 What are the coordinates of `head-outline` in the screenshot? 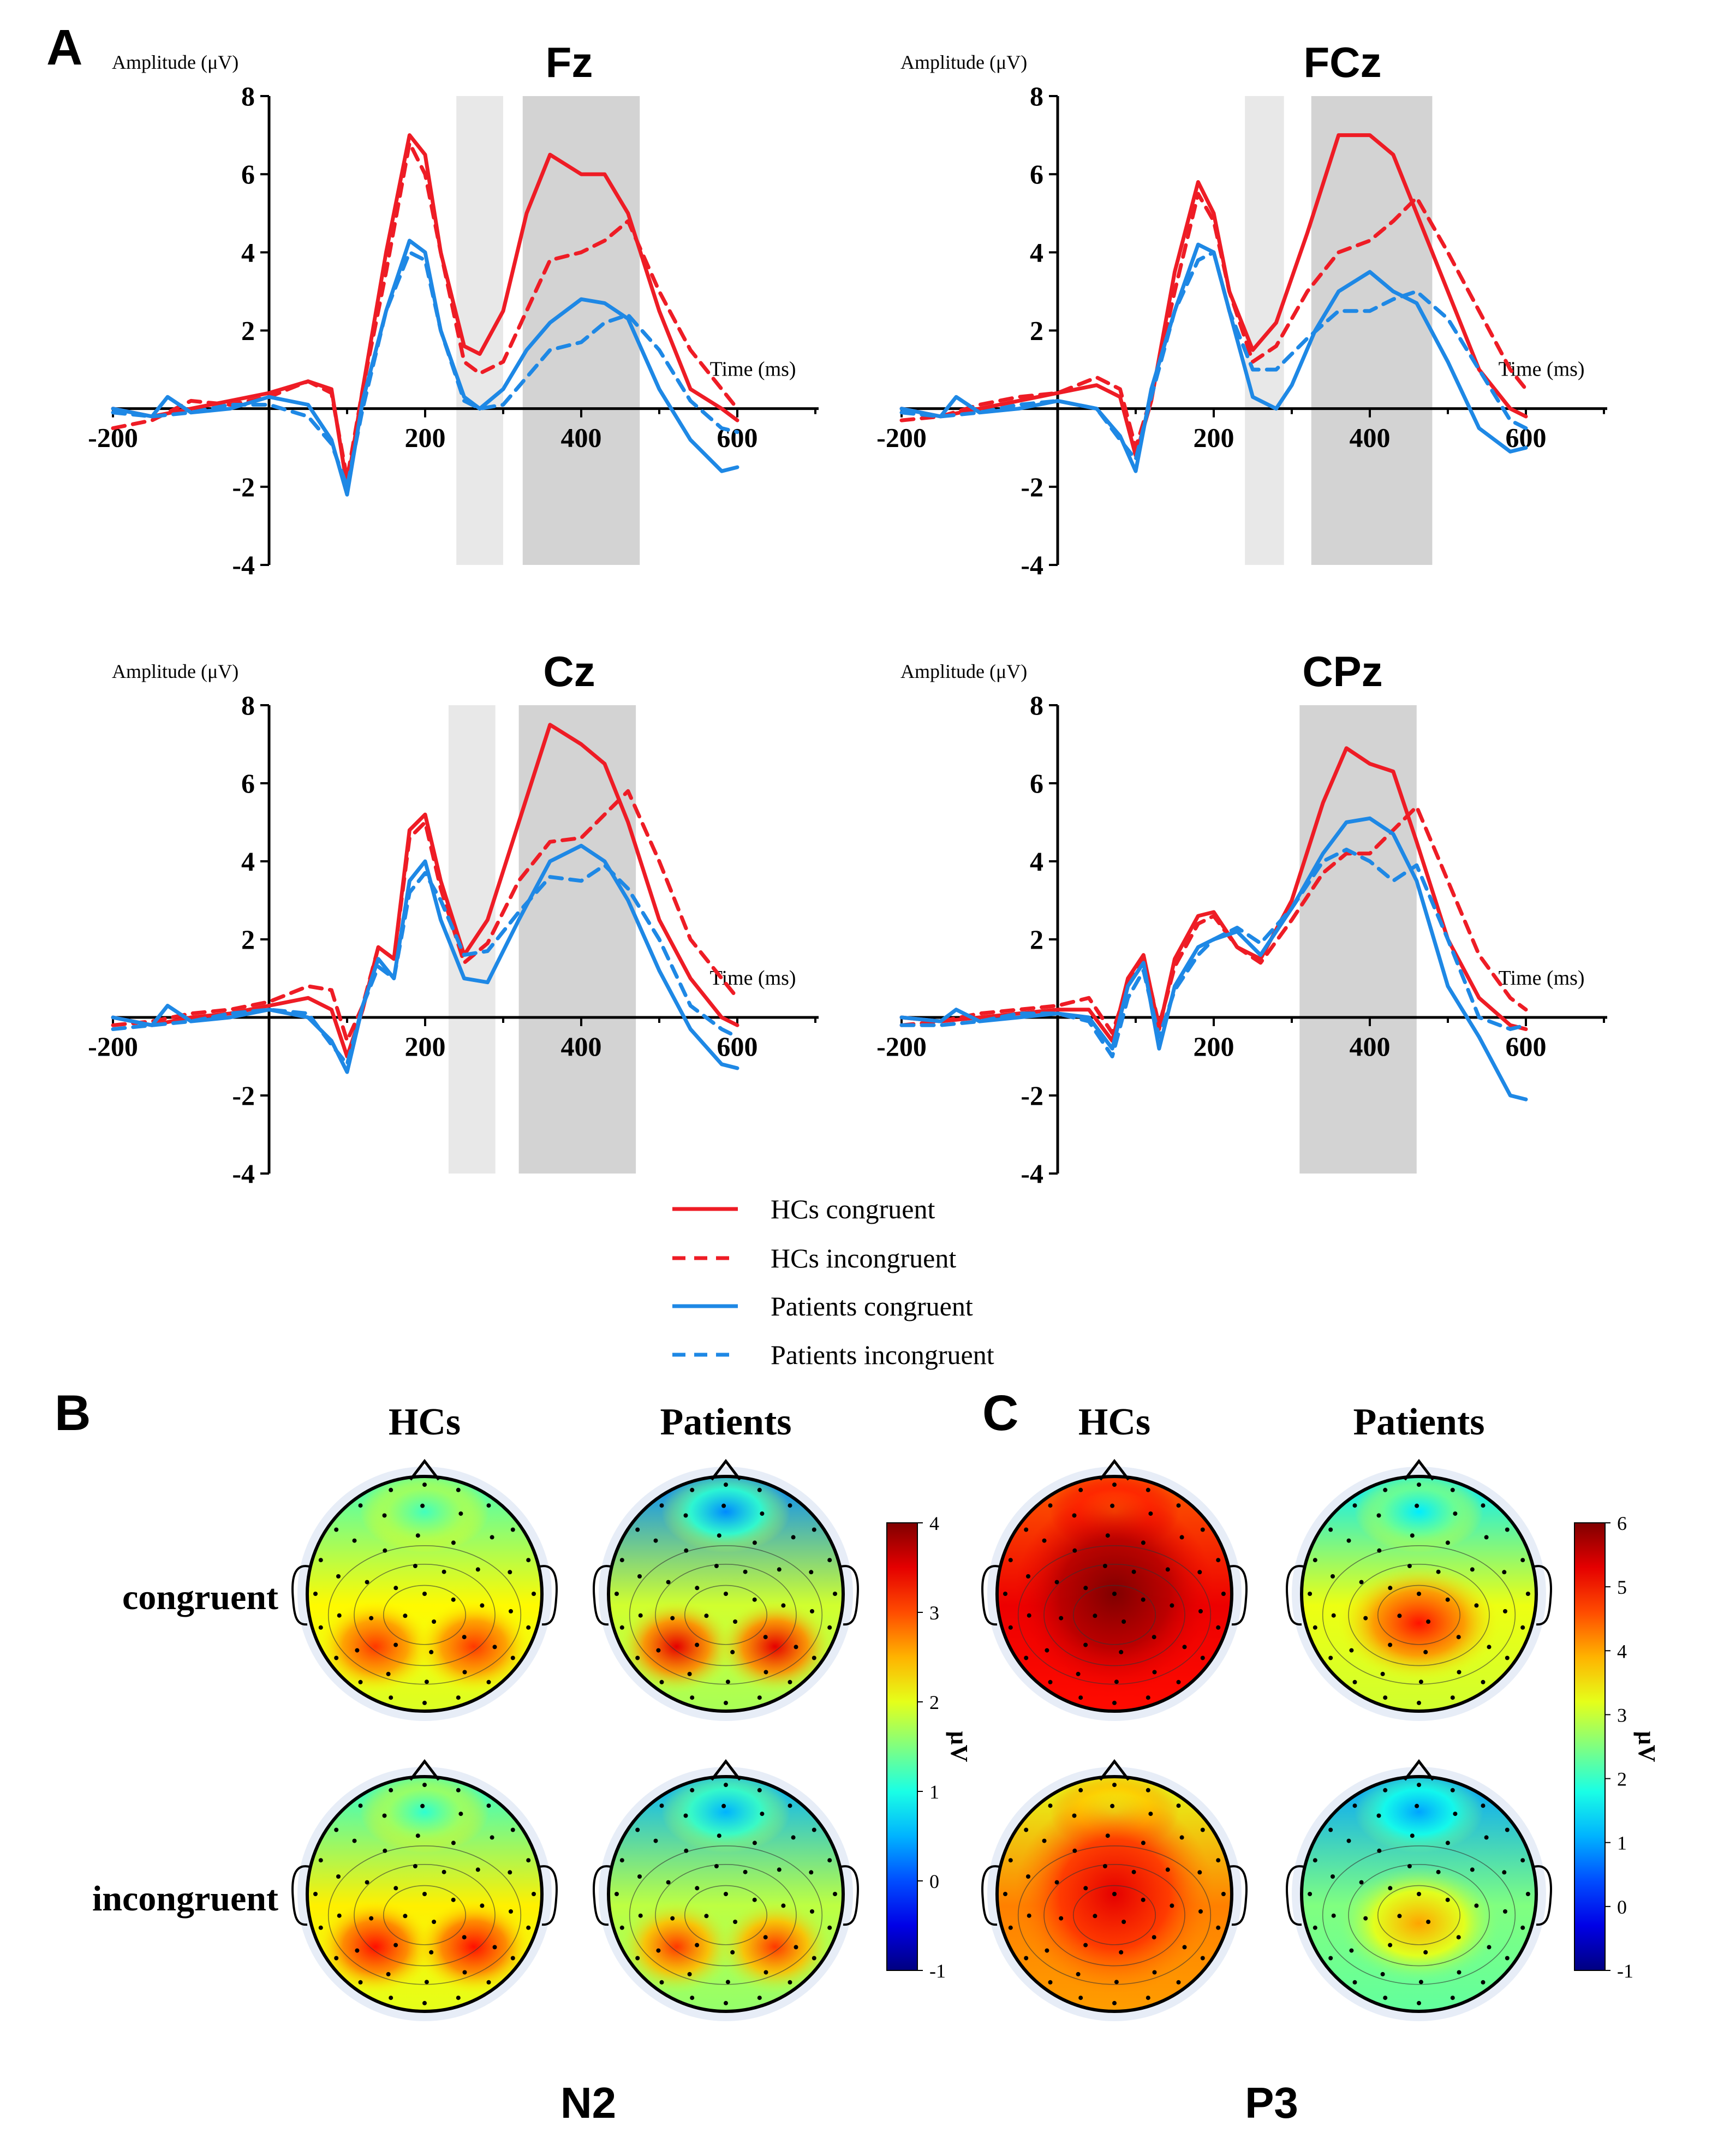 It's located at (726, 1594).